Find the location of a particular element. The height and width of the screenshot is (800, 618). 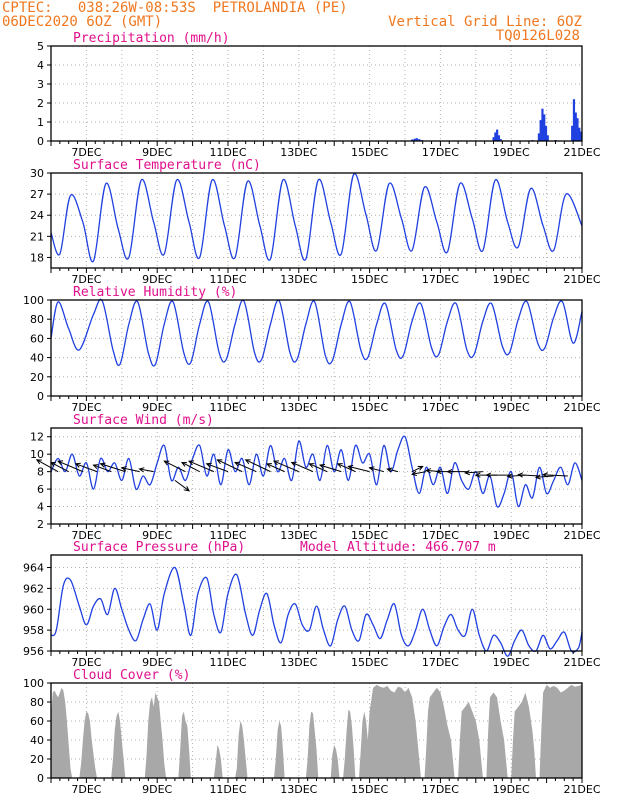

y-tick-label: 80 is located at coordinates (37, 319).